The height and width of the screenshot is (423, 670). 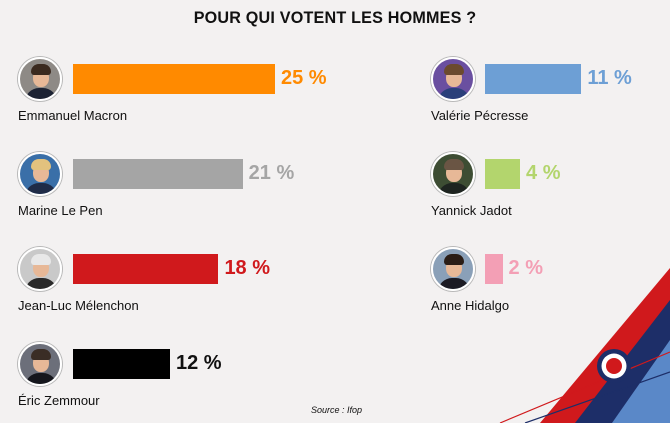 What do you see at coordinates (40, 364) in the screenshot?
I see `eric-zemmour-photo` at bounding box center [40, 364].